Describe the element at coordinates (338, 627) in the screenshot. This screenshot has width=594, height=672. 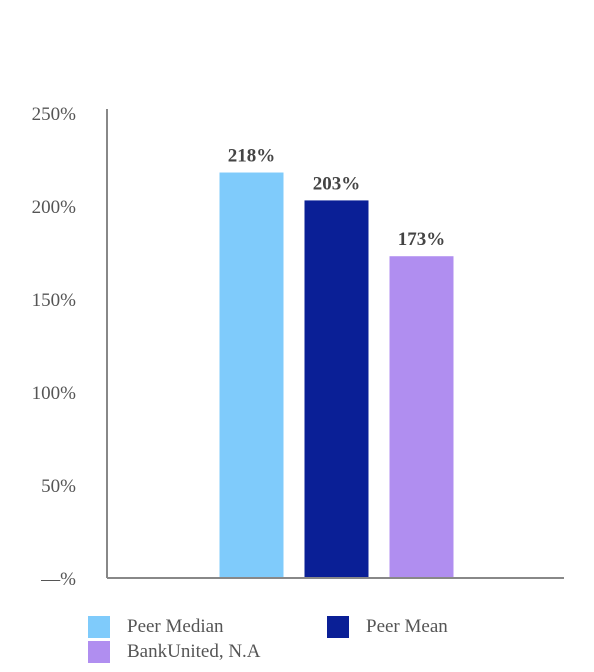
I see `legend-swatch-peer-mean` at that location.